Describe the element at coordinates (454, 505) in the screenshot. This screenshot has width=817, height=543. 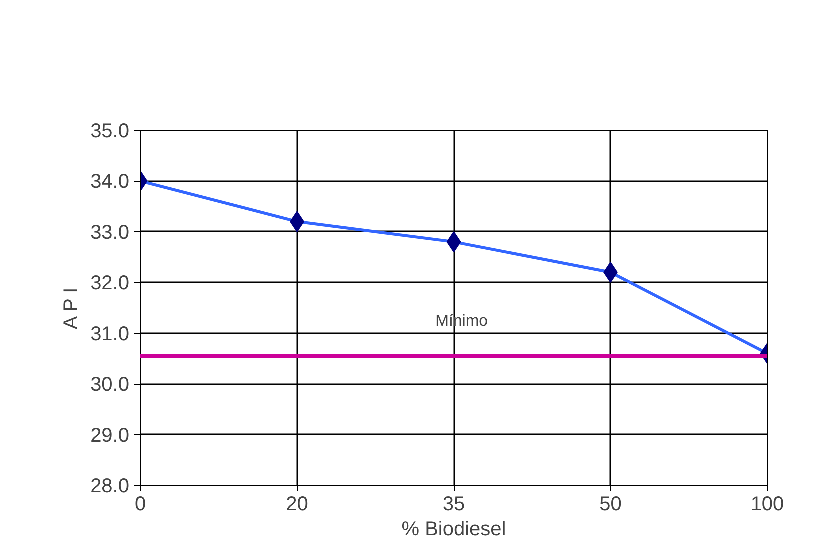
I see `x-tick-label: 35` at that location.